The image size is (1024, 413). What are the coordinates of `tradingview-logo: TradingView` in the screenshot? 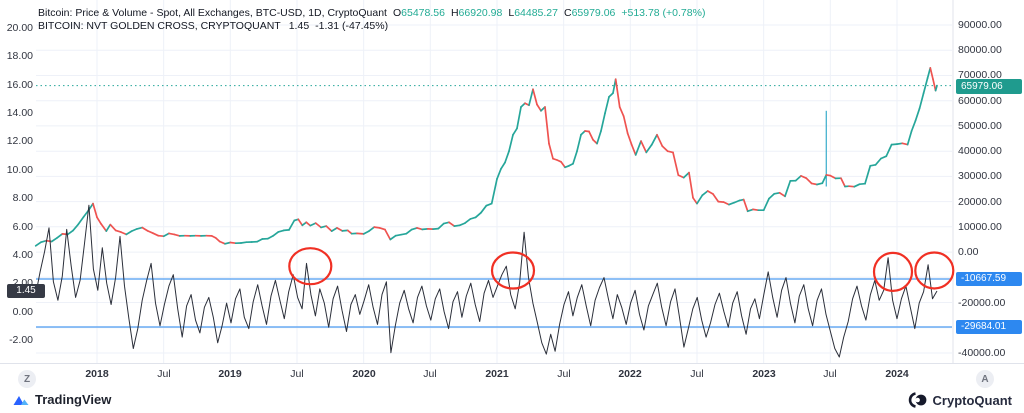 It's located at (61, 399).